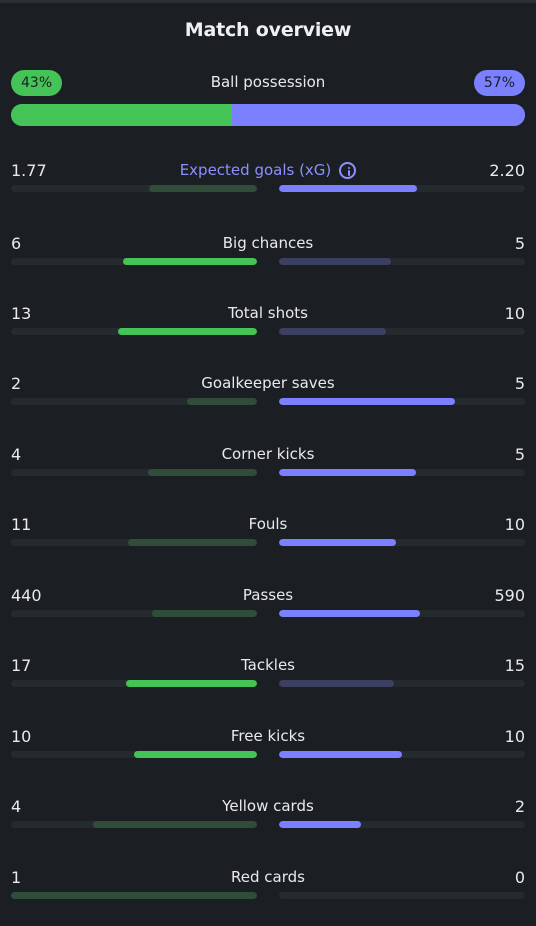  I want to click on stat-label-text: Tackles, so click(268, 665).